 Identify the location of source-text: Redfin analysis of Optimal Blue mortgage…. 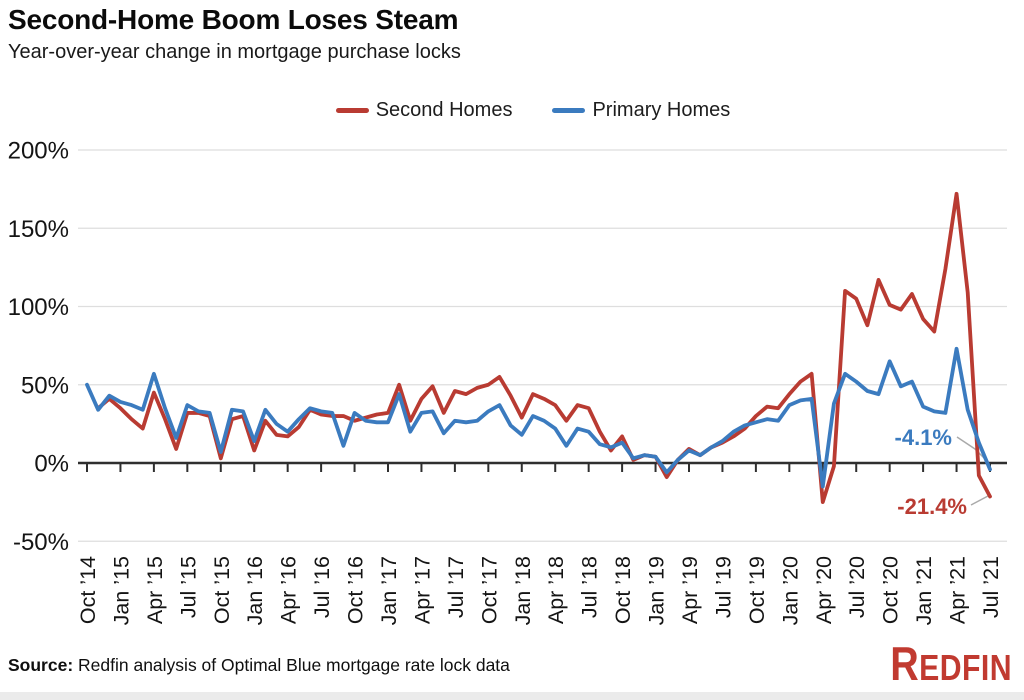
(291, 665).